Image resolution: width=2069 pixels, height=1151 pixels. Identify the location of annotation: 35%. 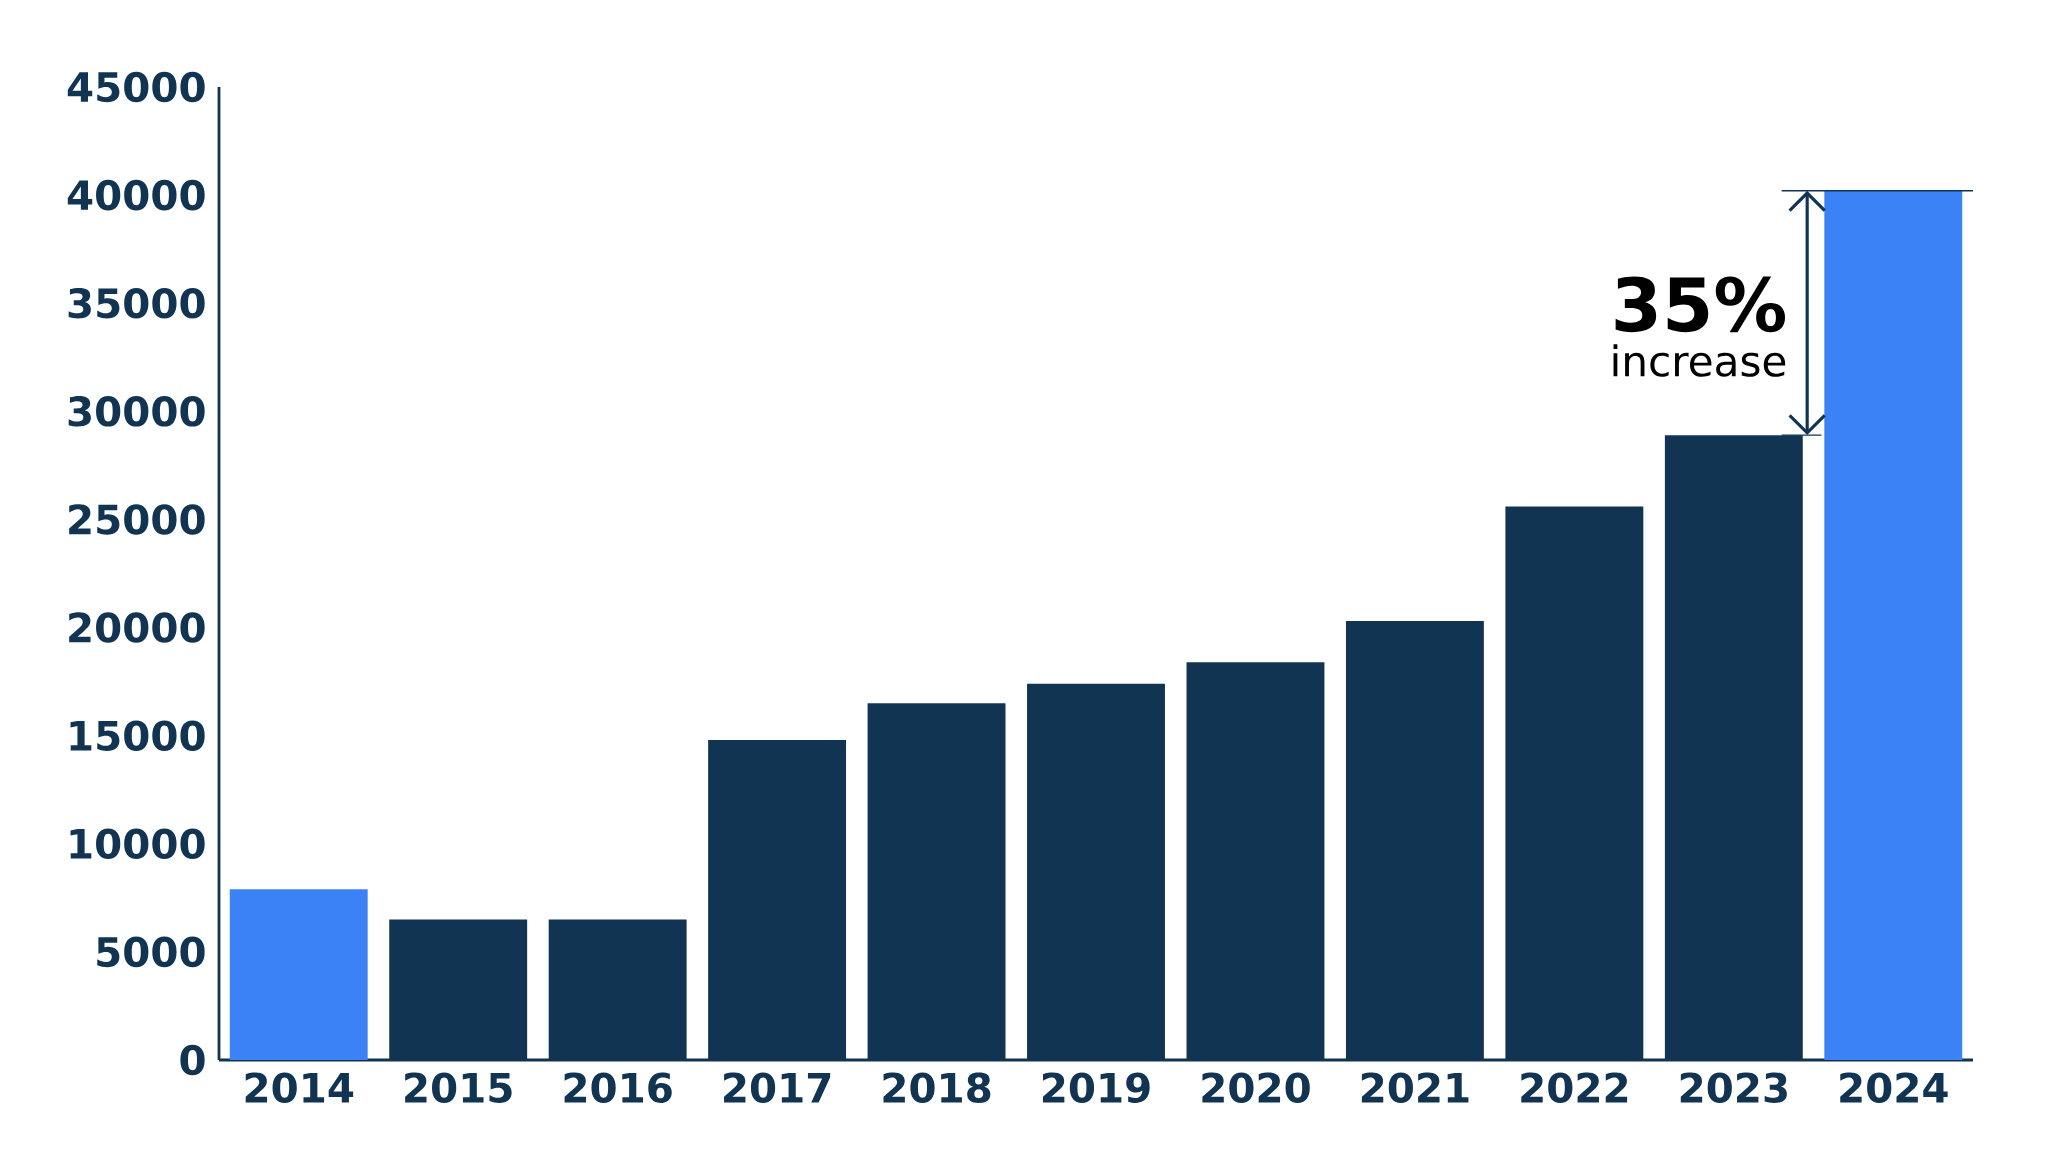
(1700, 304).